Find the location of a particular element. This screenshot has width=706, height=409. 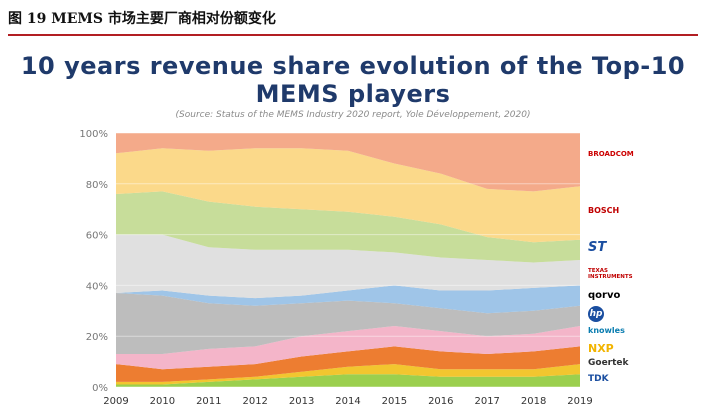

area-series-broadcom is located at coordinates (348, 162).